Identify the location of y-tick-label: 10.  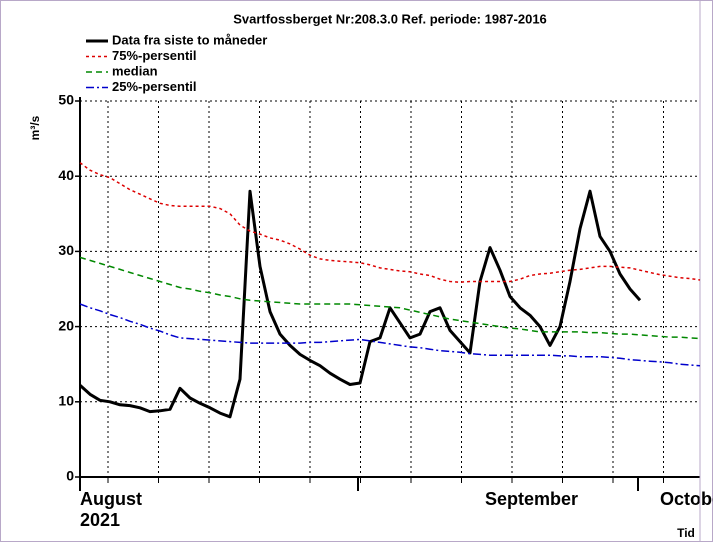
(66, 401).